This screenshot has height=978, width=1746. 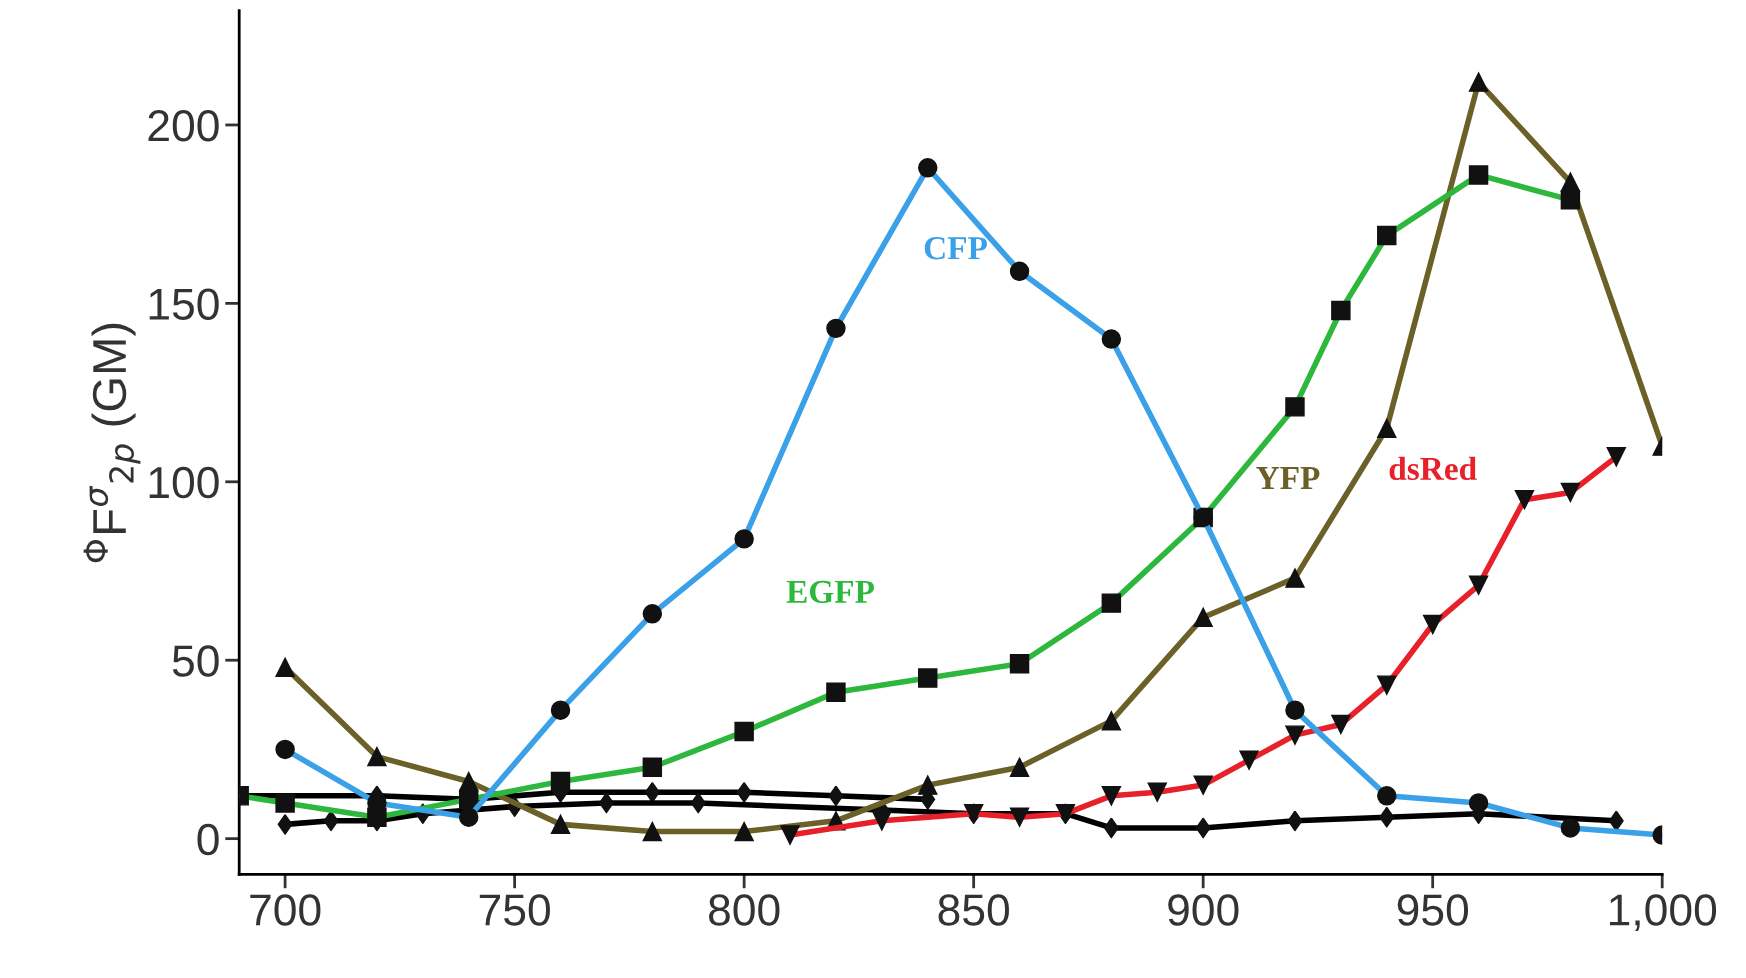 I want to click on y-tick-label: 50, so click(x=195, y=661).